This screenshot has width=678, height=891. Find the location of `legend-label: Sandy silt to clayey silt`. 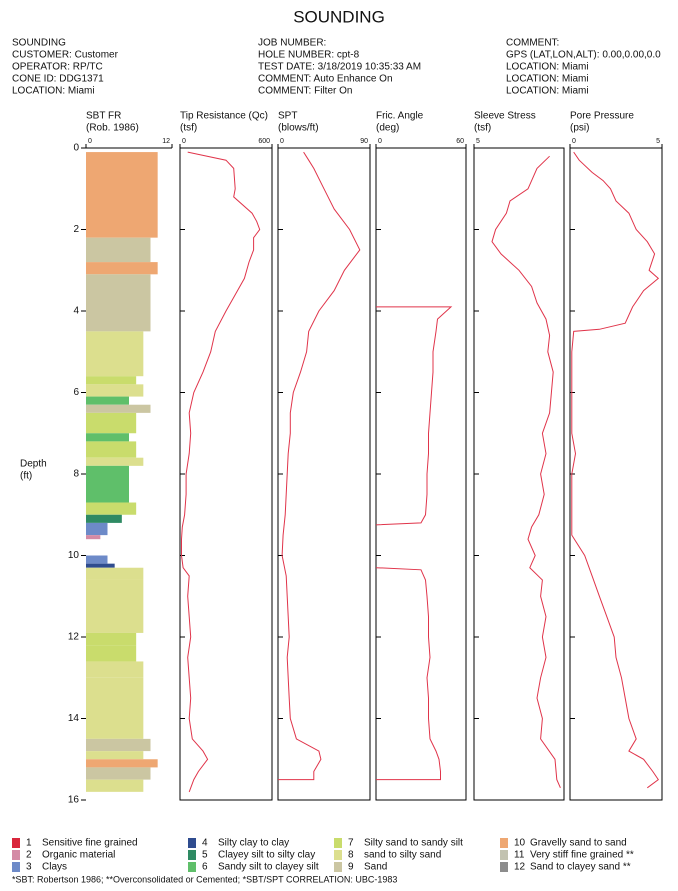

legend-label: Sandy silt to clayey silt is located at coordinates (268, 867).